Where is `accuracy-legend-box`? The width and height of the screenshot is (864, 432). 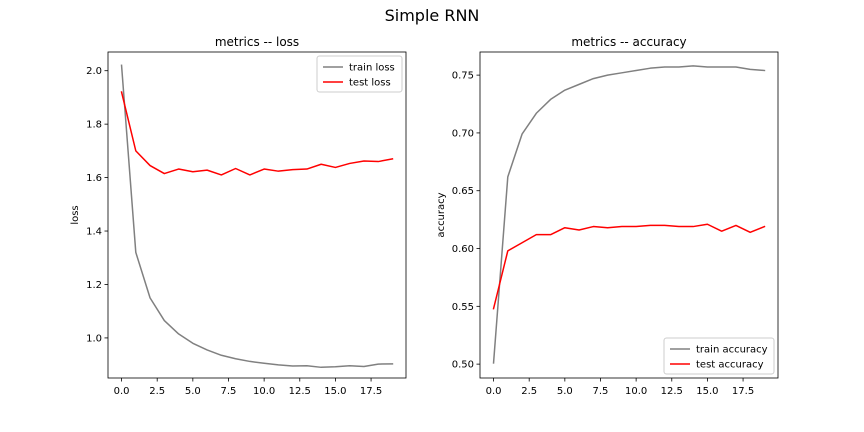
accuracy-legend-box is located at coordinates (719, 356).